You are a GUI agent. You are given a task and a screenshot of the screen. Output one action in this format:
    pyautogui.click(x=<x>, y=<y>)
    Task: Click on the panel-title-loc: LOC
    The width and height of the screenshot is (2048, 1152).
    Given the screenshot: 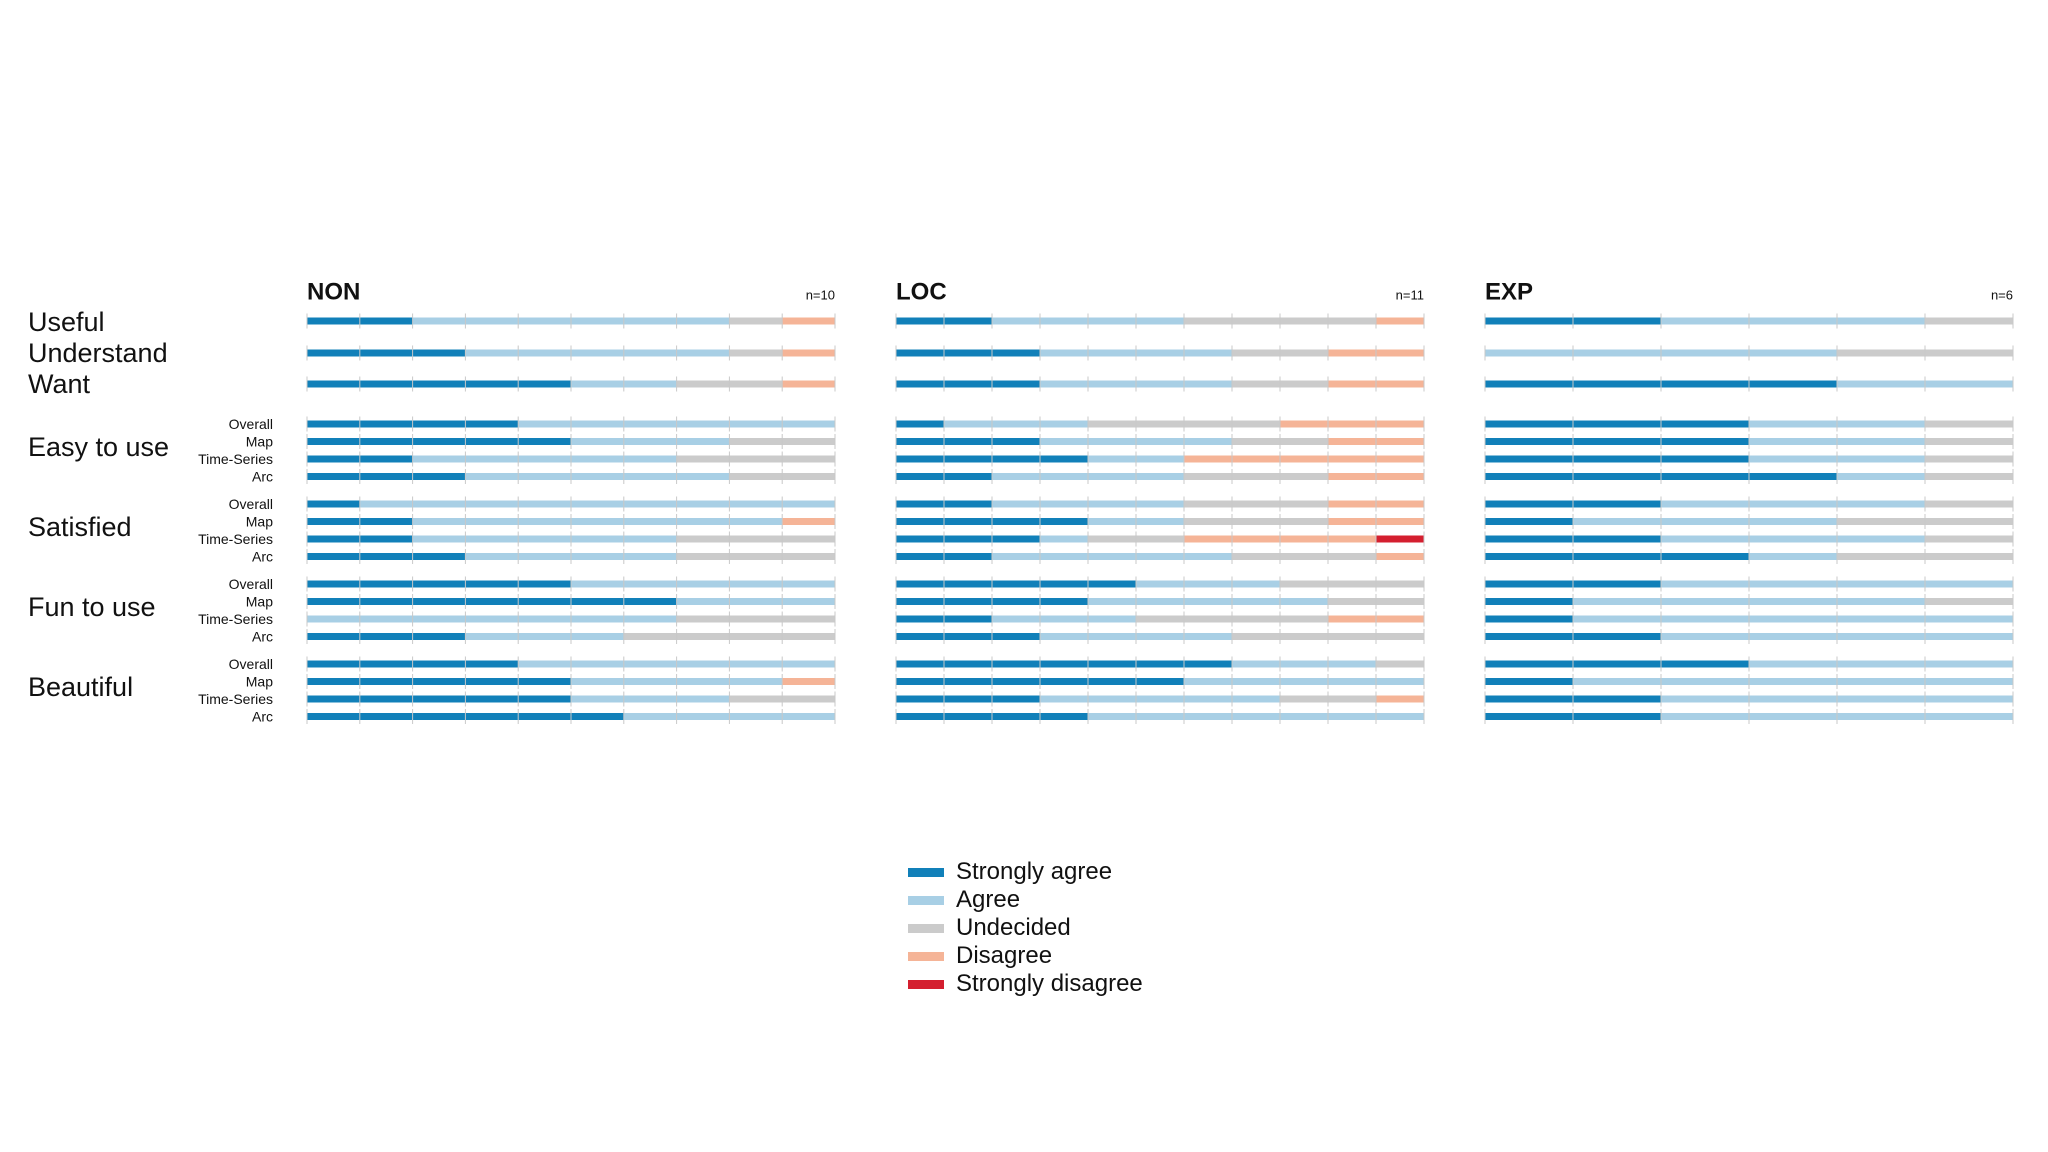 What is the action you would take?
    pyautogui.click(x=921, y=292)
    